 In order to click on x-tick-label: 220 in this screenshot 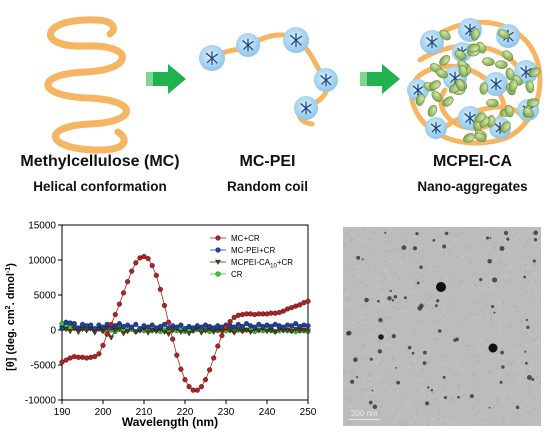, I will do `click(185, 412)`.